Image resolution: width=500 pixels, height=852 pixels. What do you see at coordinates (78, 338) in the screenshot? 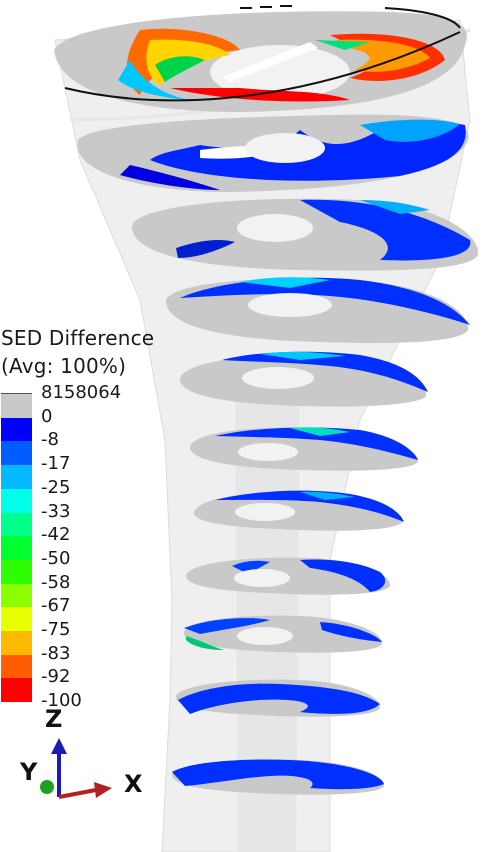
I see `legend-title: SED Difference` at bounding box center [78, 338].